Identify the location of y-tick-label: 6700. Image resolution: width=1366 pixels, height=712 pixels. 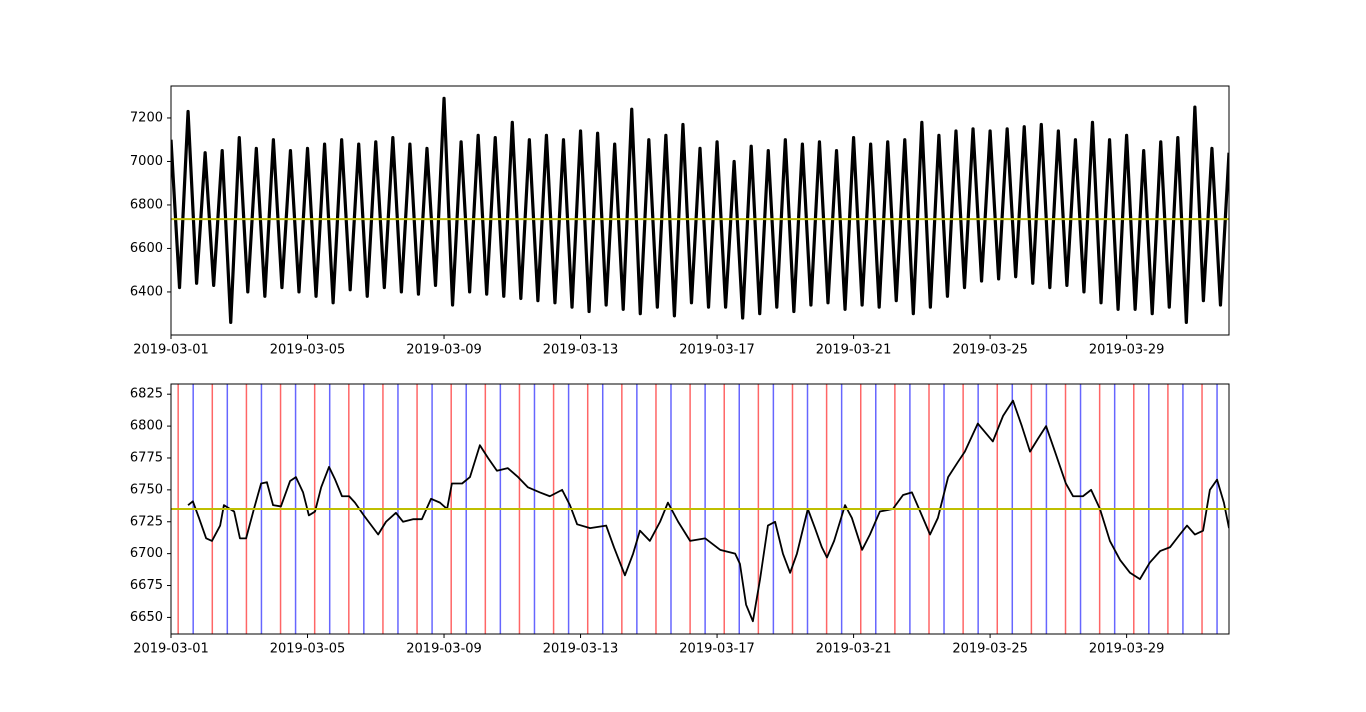
(146, 553).